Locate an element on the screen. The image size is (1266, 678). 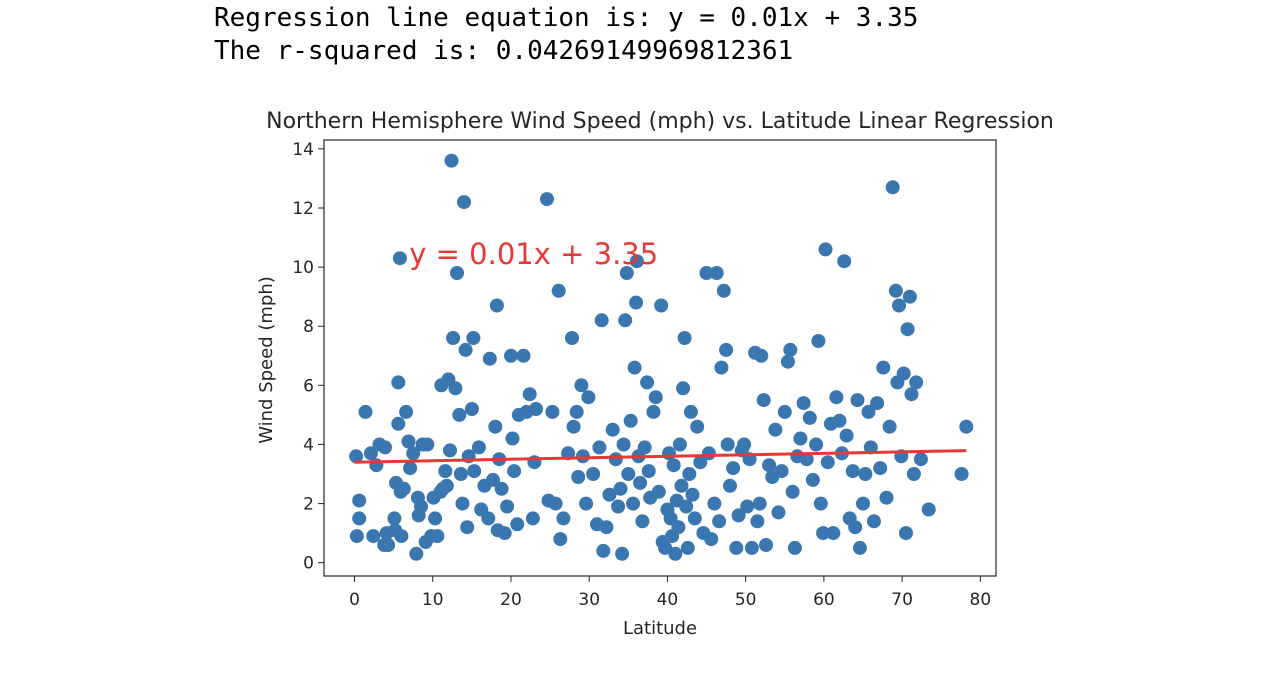
y-tick-label: 10 is located at coordinates (303, 268).